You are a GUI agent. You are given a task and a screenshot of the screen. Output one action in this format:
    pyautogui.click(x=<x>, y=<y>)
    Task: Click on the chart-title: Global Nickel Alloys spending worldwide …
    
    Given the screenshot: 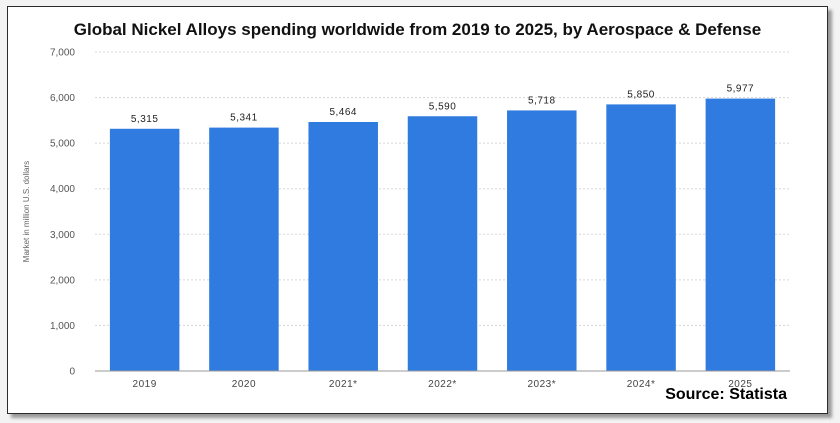 What is the action you would take?
    pyautogui.click(x=417, y=29)
    